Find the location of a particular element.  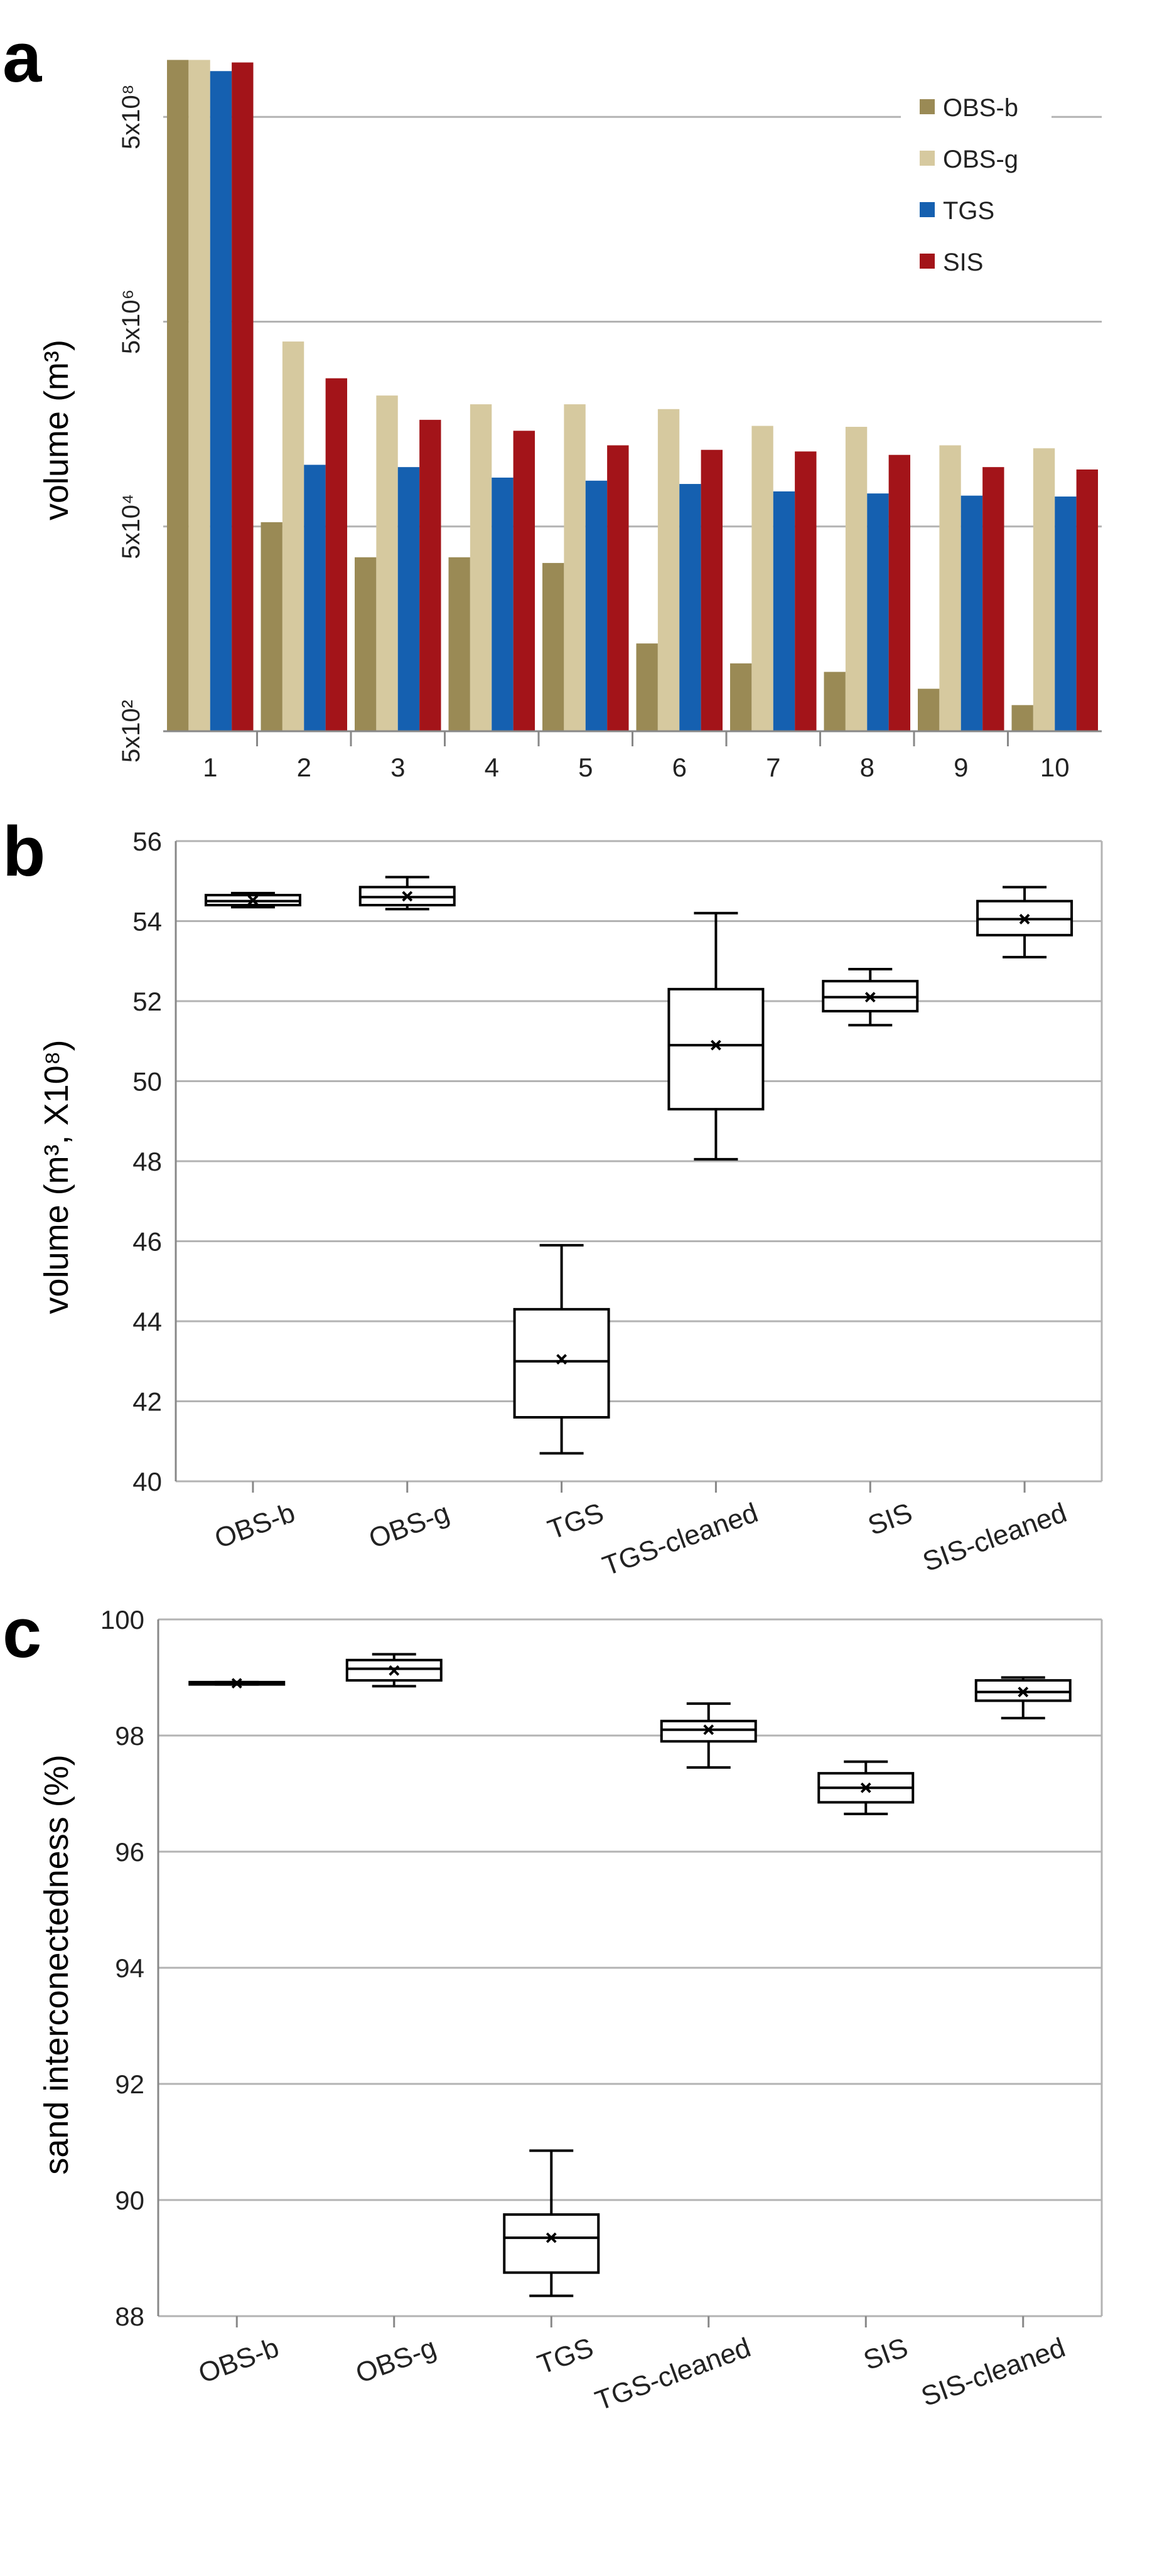

panel-a-legend: OBS-b OBS-g TGS SIS is located at coordinates (976, 195).